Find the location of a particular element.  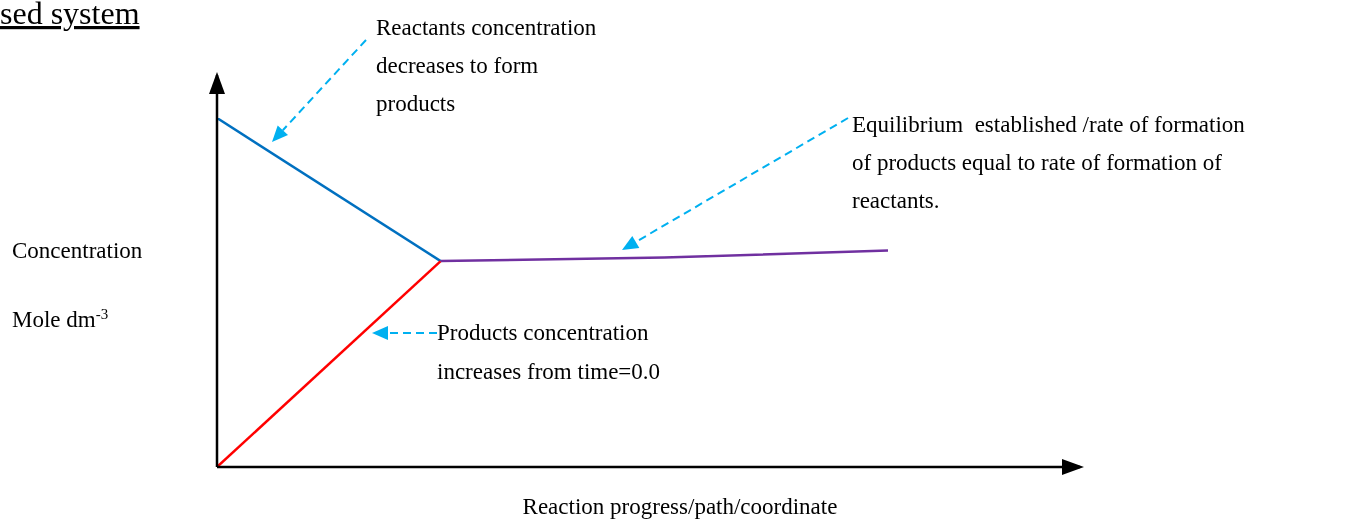

text: Reactants concentration decreases to form products is located at coordinates (486, 65).